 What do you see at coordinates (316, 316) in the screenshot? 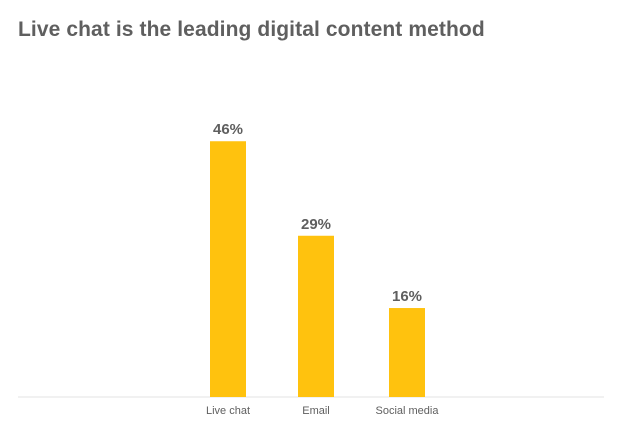
I see `bar-email` at bounding box center [316, 316].